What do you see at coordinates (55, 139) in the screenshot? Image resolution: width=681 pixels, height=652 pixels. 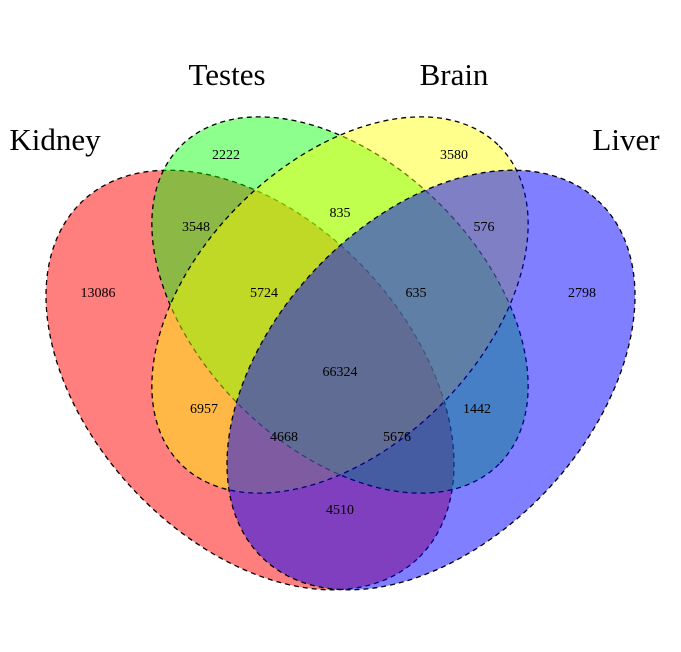 I see `set-label-kidney: Kidney` at bounding box center [55, 139].